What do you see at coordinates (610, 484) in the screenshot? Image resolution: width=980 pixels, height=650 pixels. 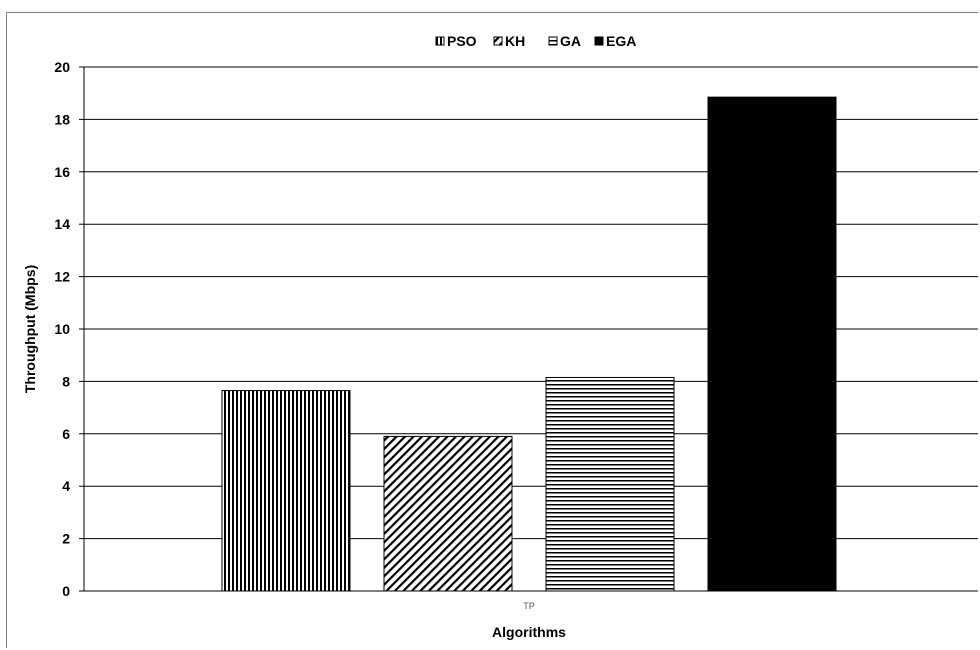 I see `bar-ga` at bounding box center [610, 484].